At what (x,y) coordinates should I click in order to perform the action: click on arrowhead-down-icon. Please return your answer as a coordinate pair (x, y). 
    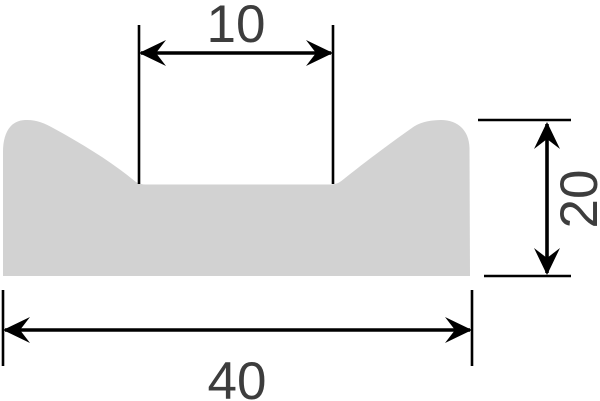
    Looking at the image, I should click on (547, 261).